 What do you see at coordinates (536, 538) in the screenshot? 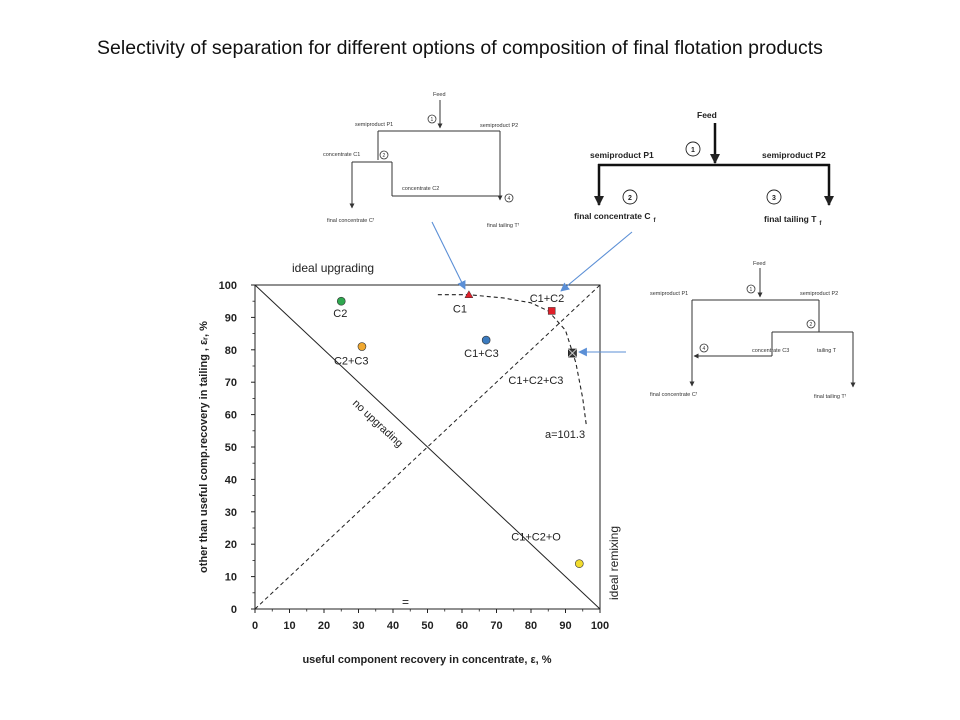
I see `point-label-c1-c2-o: C1+C2+O` at bounding box center [536, 538].